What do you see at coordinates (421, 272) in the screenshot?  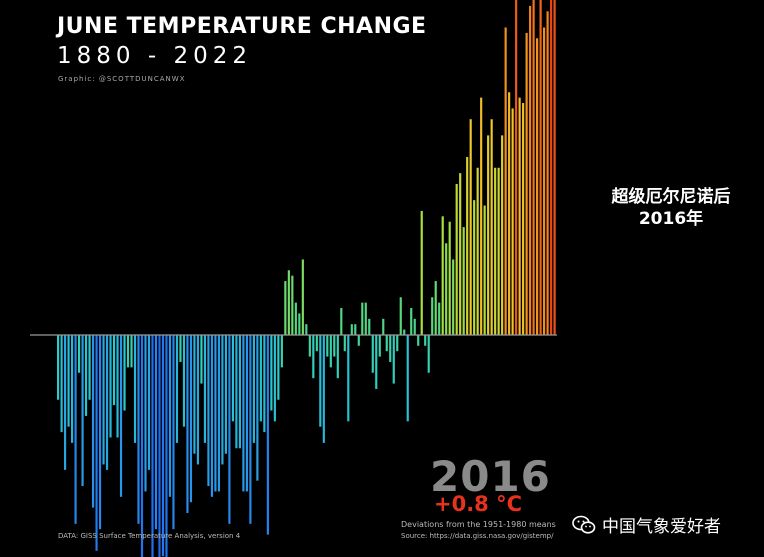 I see `bar-1984` at bounding box center [421, 272].